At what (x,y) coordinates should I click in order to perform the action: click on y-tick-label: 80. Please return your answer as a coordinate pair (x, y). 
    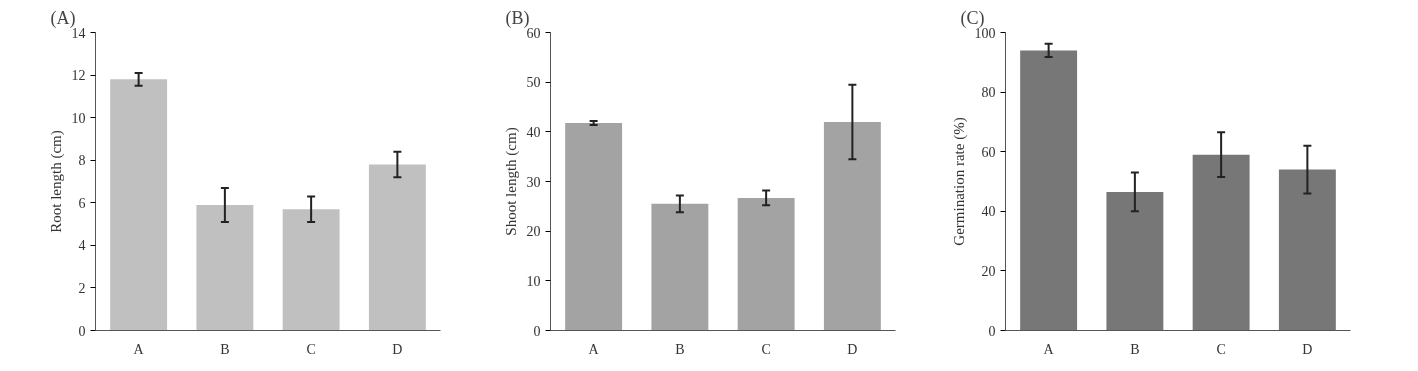
    Looking at the image, I should click on (988, 93).